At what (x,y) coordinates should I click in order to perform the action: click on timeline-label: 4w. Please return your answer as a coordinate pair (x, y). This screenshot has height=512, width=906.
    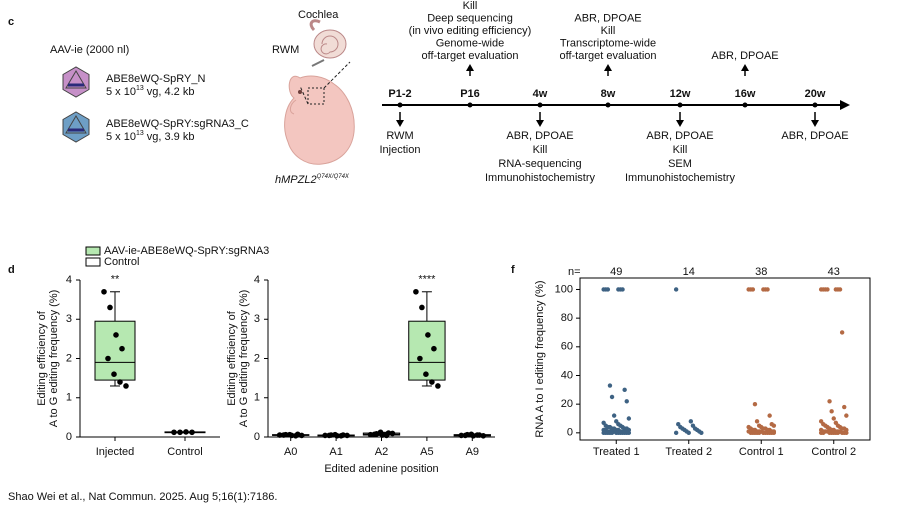
    Looking at the image, I should click on (540, 94).